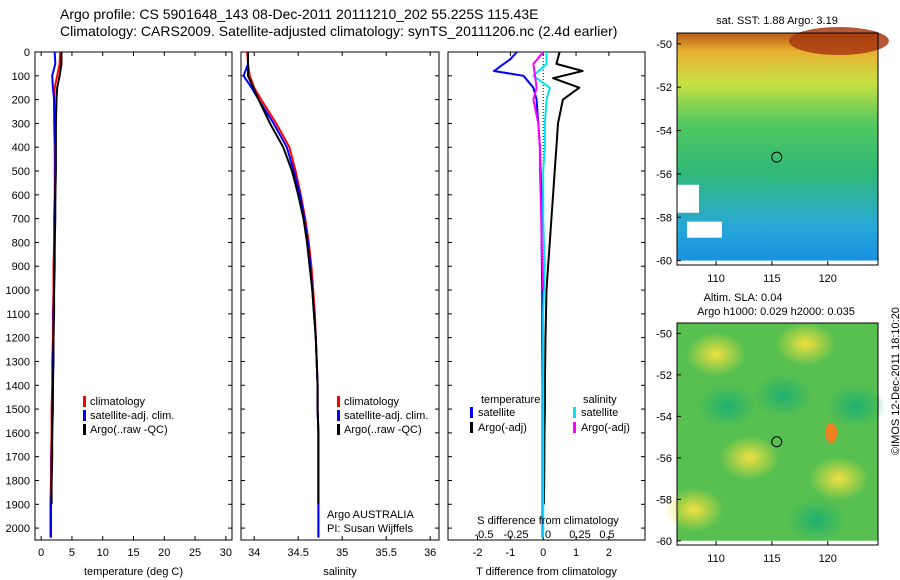 The width and height of the screenshot is (900, 580). What do you see at coordinates (546, 572) in the screenshot?
I see `difference-x-axis-label: T difference from climatology` at bounding box center [546, 572].